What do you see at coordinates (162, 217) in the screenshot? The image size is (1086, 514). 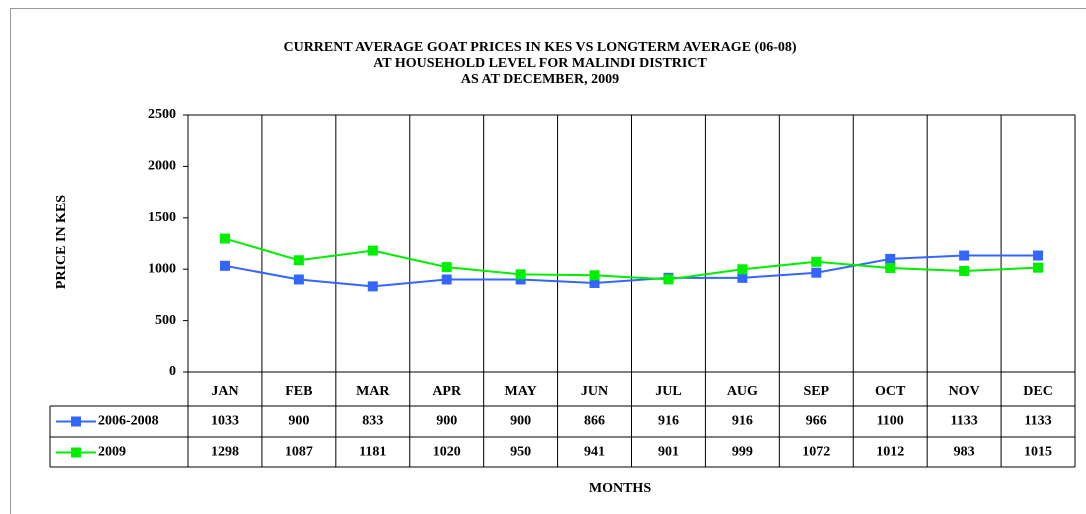 I see `y-tick-label: 1500` at bounding box center [162, 217].